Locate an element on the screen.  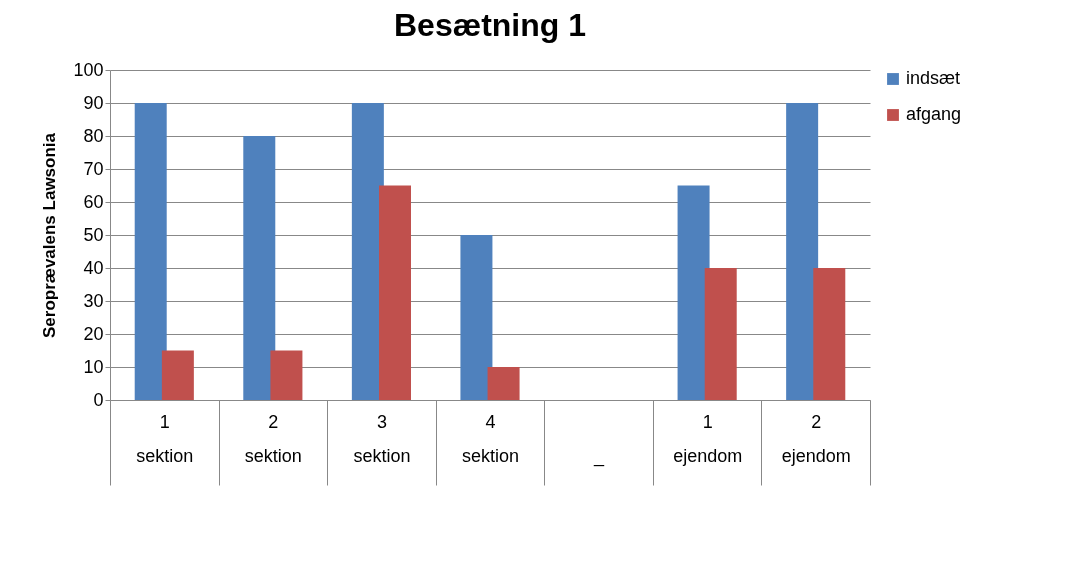
y-tick-label: 50 is located at coordinates (93, 234).